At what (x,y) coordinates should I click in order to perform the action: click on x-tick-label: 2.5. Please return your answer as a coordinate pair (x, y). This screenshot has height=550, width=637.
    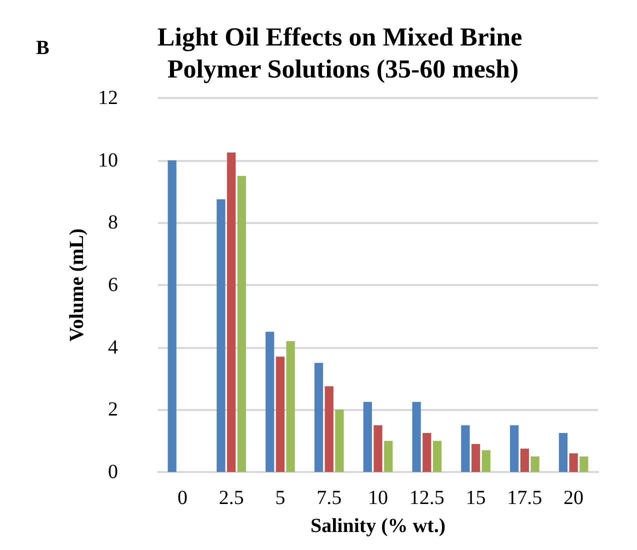
    Looking at the image, I should click on (231, 498).